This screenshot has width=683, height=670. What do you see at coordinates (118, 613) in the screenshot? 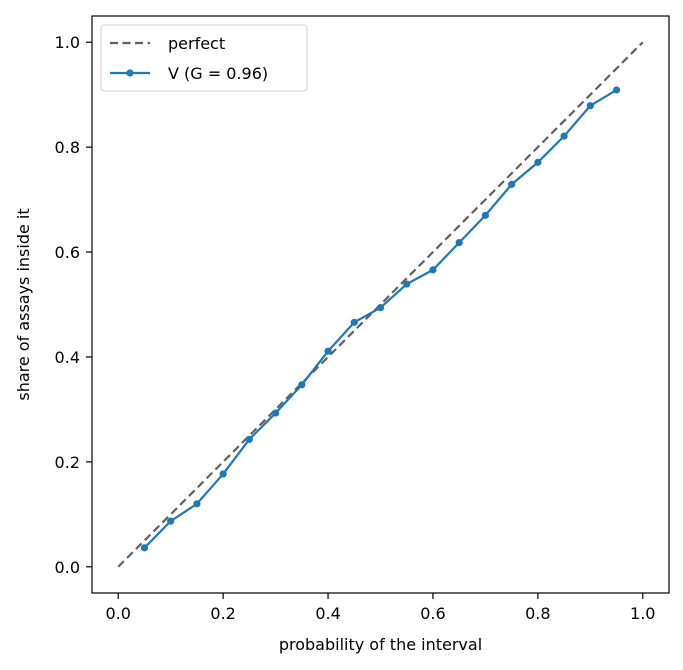
I see `x-tick-label: 0.0` at bounding box center [118, 613].